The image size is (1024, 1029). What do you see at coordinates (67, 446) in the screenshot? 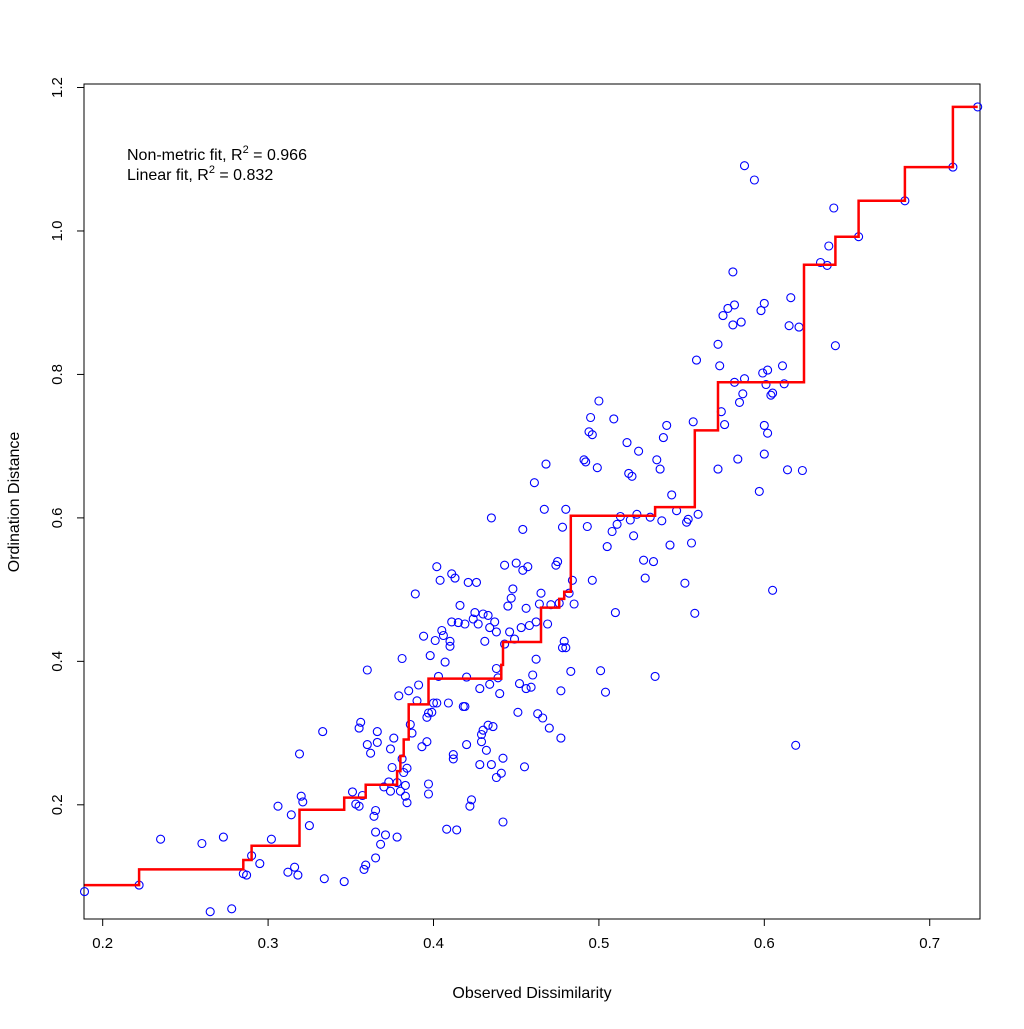
I see `y-axis: 0.2 0.4 0.6 0.8 1.0 1.2` at bounding box center [67, 446].